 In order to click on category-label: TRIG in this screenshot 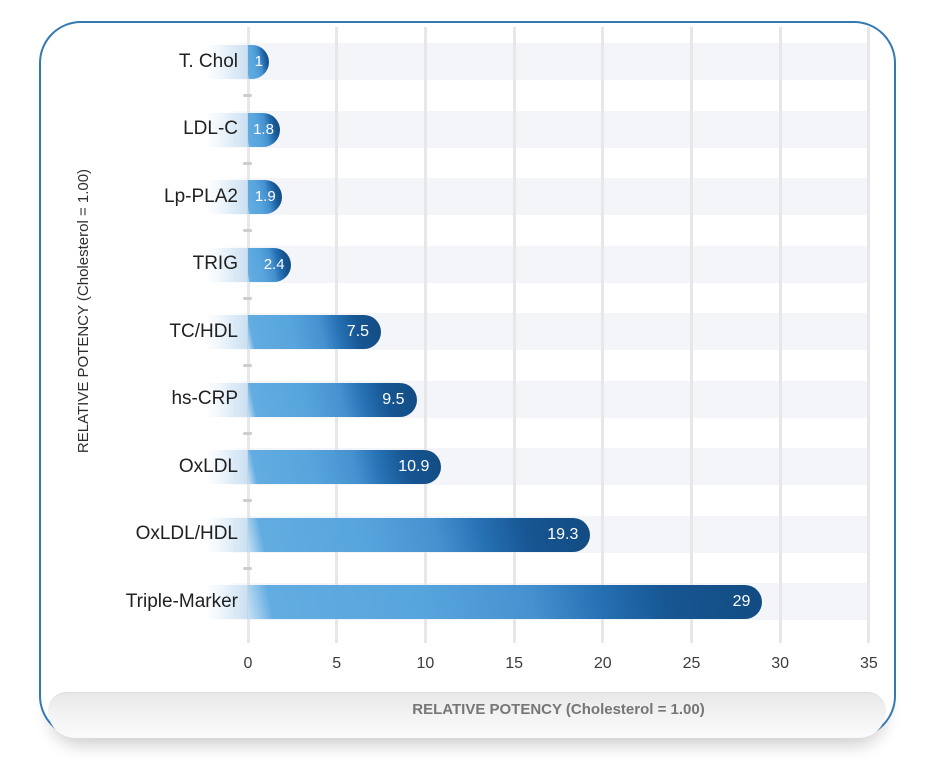, I will do `click(215, 264)`.